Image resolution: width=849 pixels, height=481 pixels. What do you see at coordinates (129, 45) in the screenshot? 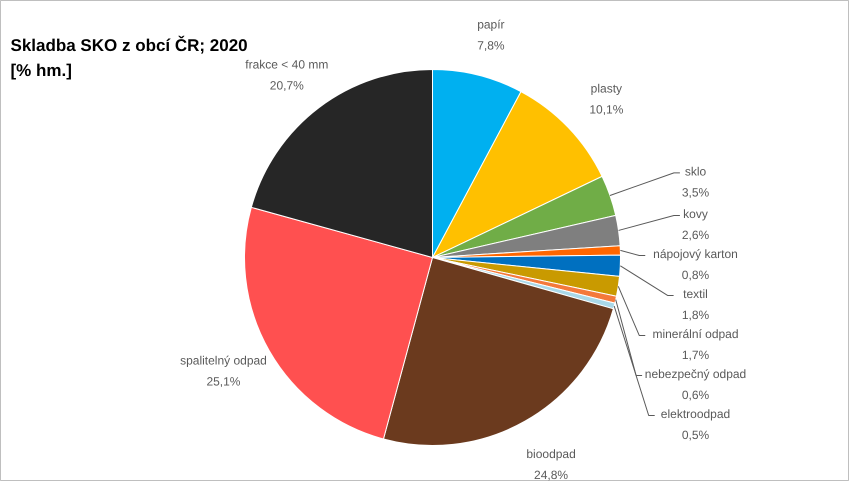
I see `text: Skladba SKO z obcí ČR; 2020` at bounding box center [129, 45].